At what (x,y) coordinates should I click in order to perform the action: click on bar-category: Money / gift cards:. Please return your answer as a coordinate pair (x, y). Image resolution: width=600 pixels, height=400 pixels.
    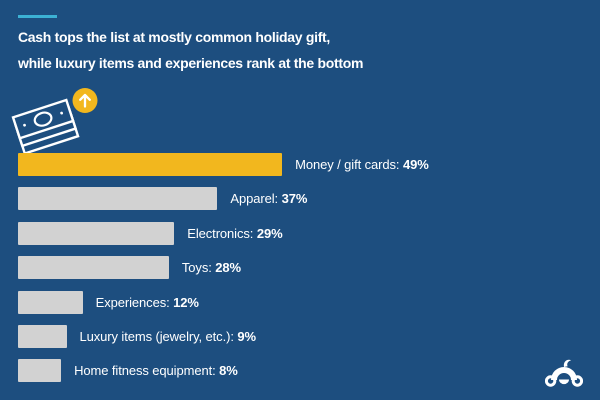
    Looking at the image, I should click on (349, 164).